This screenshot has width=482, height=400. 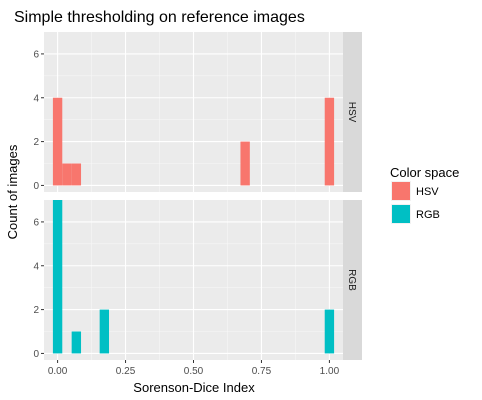 What do you see at coordinates (58, 371) in the screenshot?
I see `x-tick-label: 0.00` at bounding box center [58, 371].